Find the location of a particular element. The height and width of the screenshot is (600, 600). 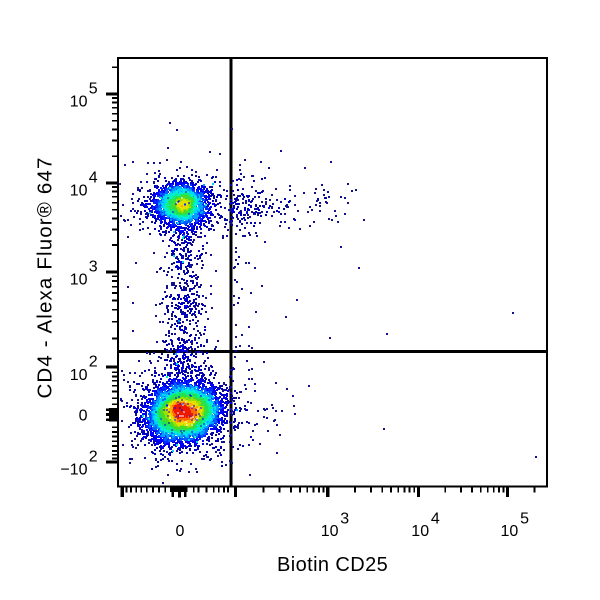

svg-text: −10 is located at coordinates (73, 470).